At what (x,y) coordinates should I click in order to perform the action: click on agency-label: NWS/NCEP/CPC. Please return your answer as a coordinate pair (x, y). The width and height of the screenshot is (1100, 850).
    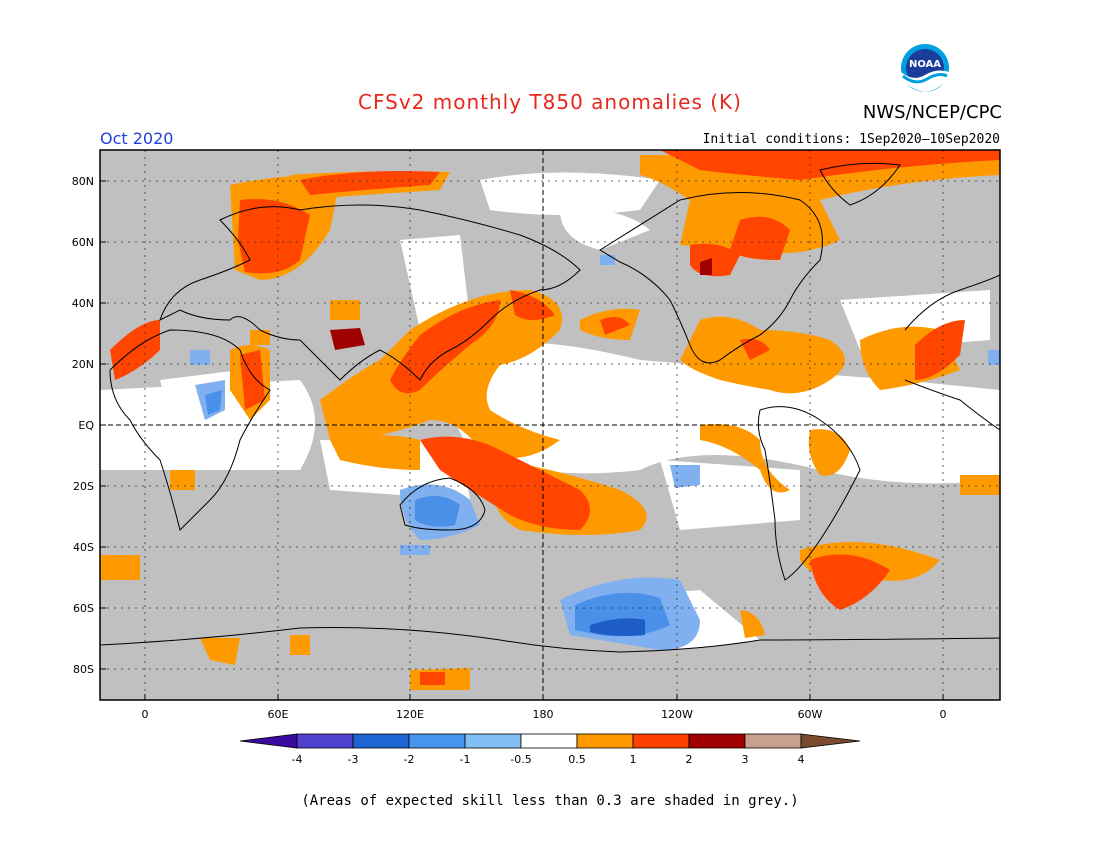
    Looking at the image, I should click on (932, 112).